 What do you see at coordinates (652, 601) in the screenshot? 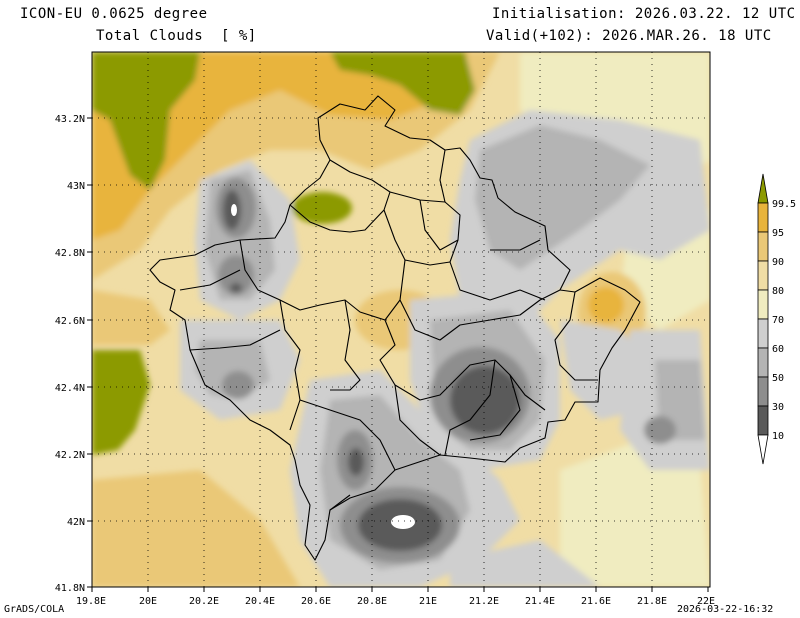
I see `lon-label: 21.8E` at bounding box center [652, 601].